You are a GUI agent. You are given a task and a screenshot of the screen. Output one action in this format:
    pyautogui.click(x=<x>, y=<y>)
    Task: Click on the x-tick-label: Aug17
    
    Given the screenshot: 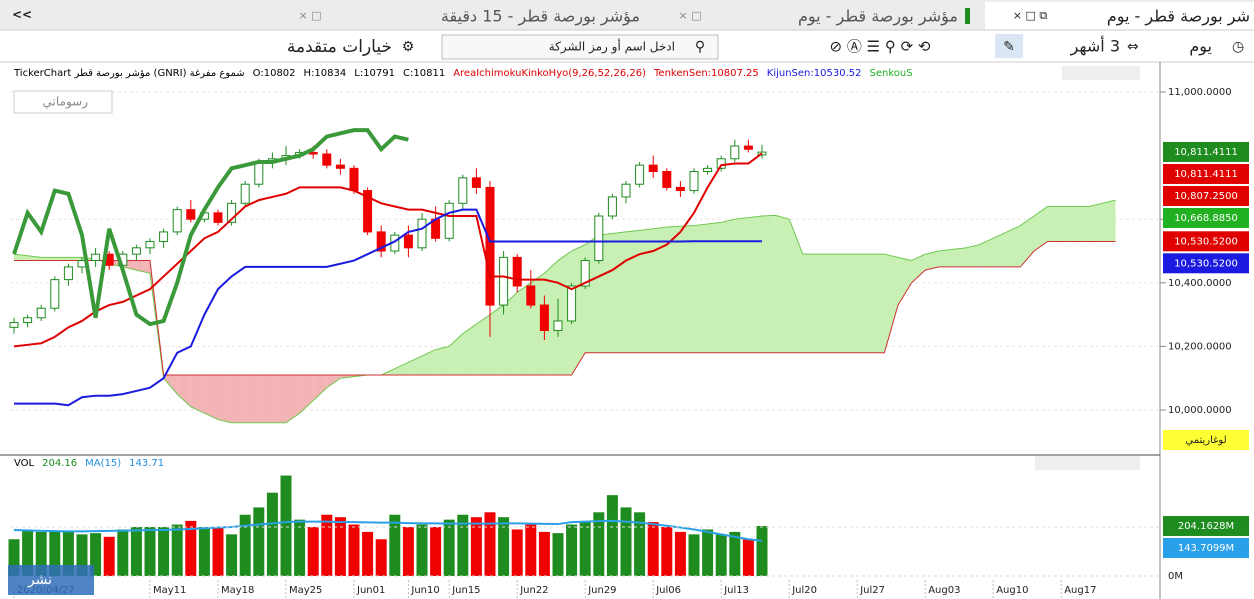 What is the action you would take?
    pyautogui.click(x=1080, y=590)
    